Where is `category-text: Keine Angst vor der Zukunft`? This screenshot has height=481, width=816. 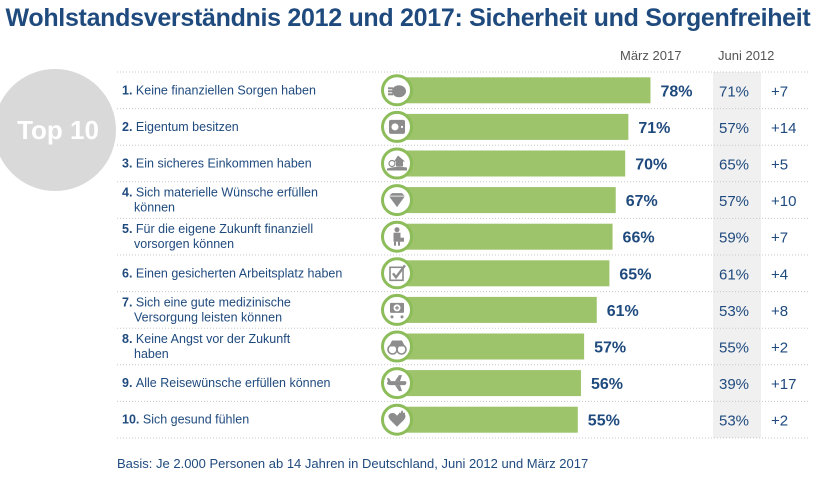 category-text: Keine Angst vor der Zukunft is located at coordinates (213, 339).